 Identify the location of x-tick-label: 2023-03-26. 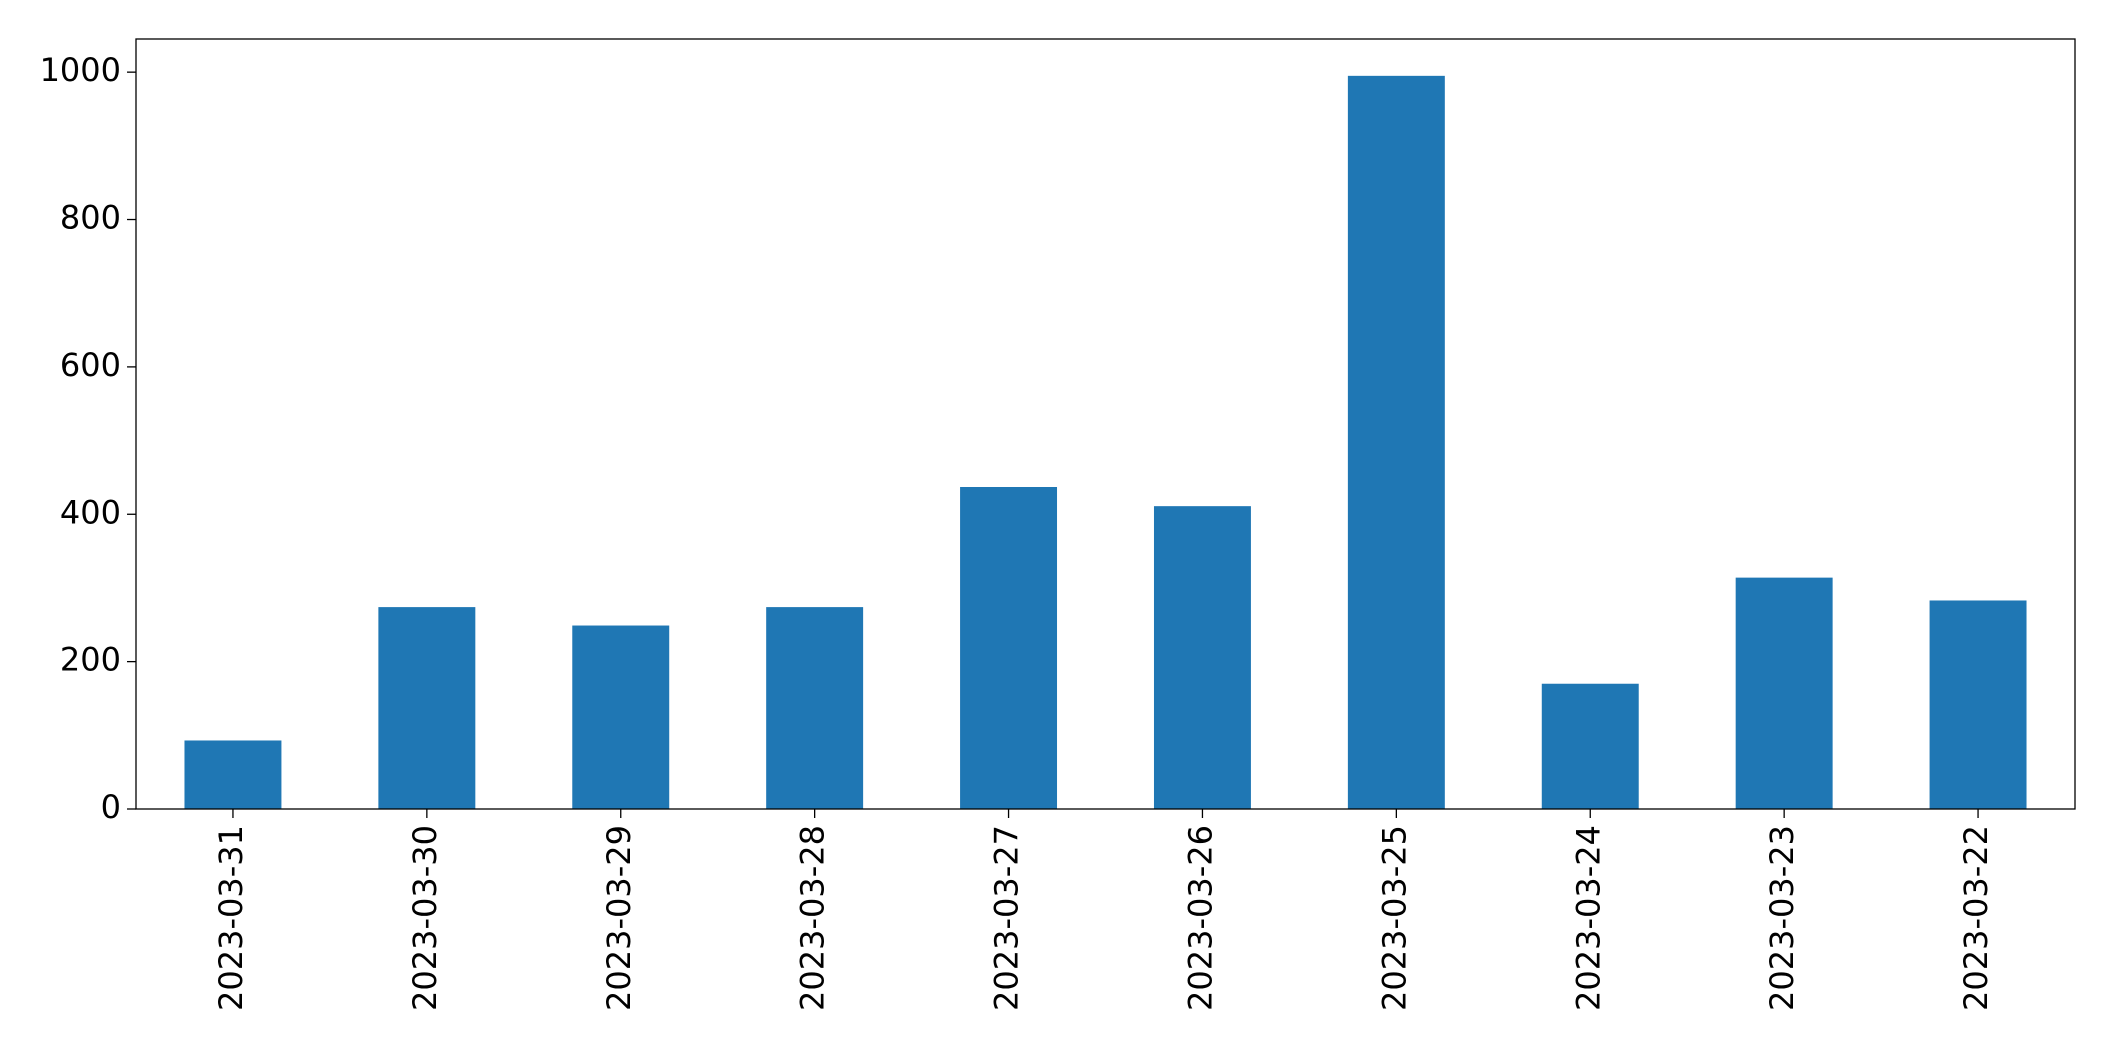
(1200, 918).